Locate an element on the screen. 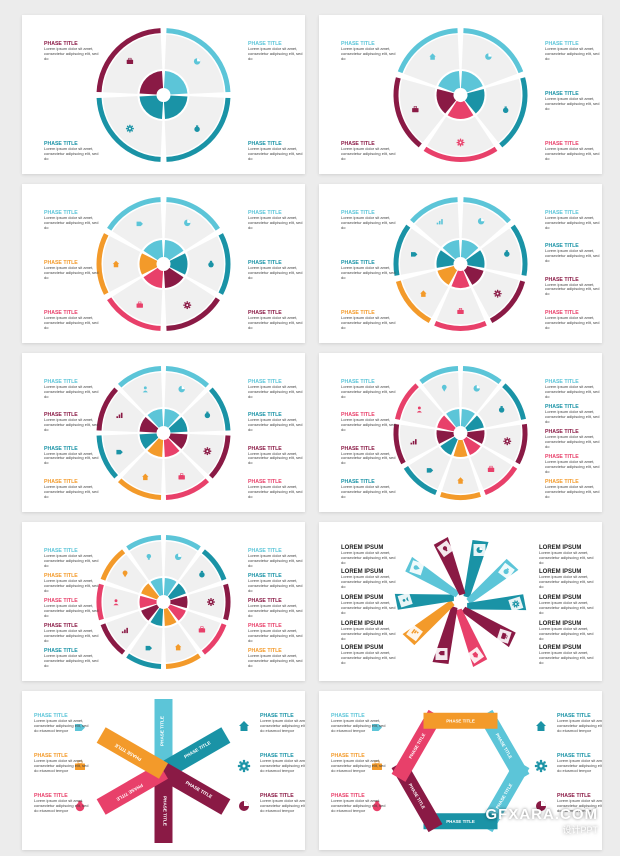 The image size is (620, 856). pinwheel-hub is located at coordinates (460, 602).